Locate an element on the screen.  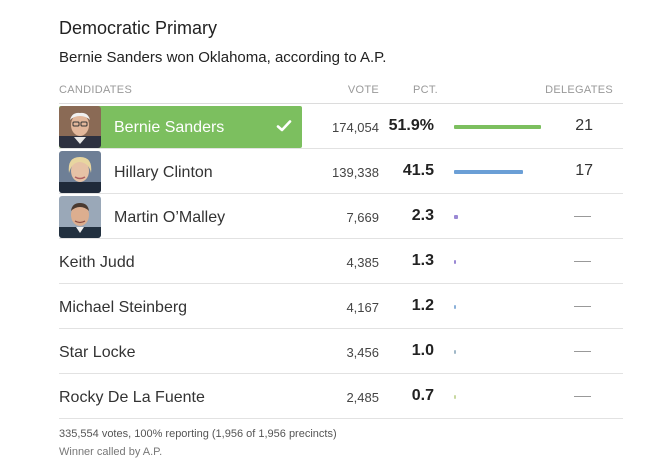
vote-percent: 51.9% is located at coordinates (411, 125).